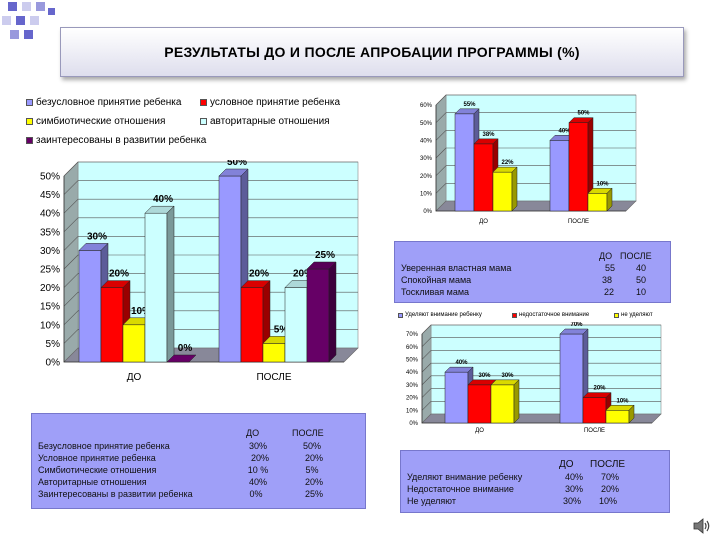 The image size is (720, 540). What do you see at coordinates (606, 280) in the screenshot?
I see `table-cell: 38` at bounding box center [606, 280].